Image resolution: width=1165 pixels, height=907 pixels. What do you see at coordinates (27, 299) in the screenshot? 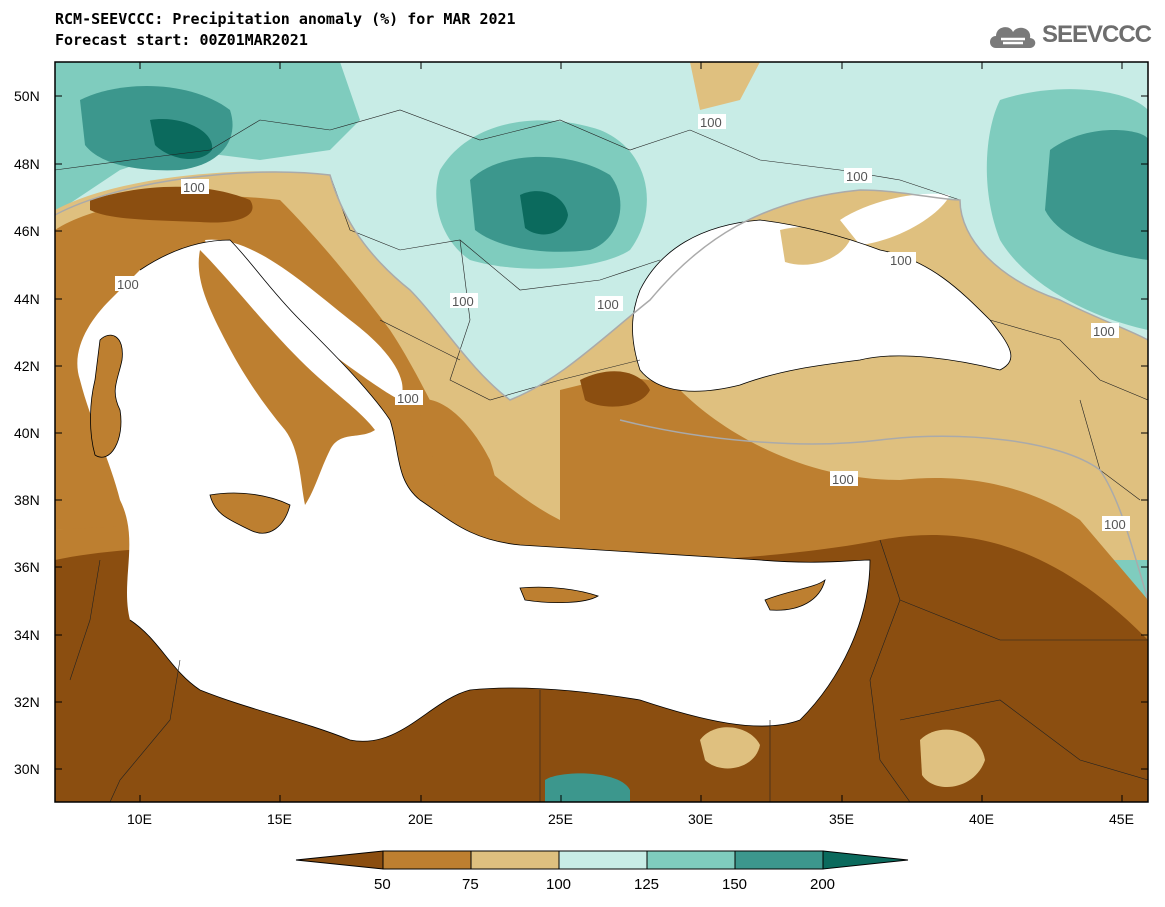
I see `lat-tick-label: 44N` at bounding box center [27, 299].